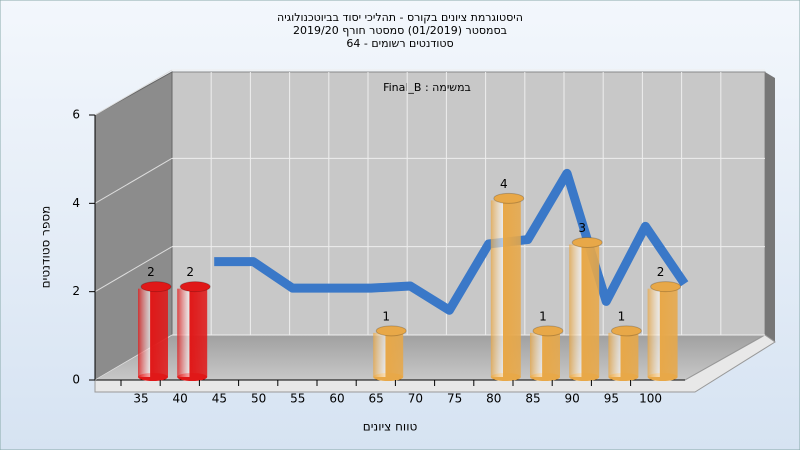 Image resolution: width=800 pixels, height=450 pixels. Describe the element at coordinates (76, 291) in the screenshot. I see `y-tick-label: 2` at that location.